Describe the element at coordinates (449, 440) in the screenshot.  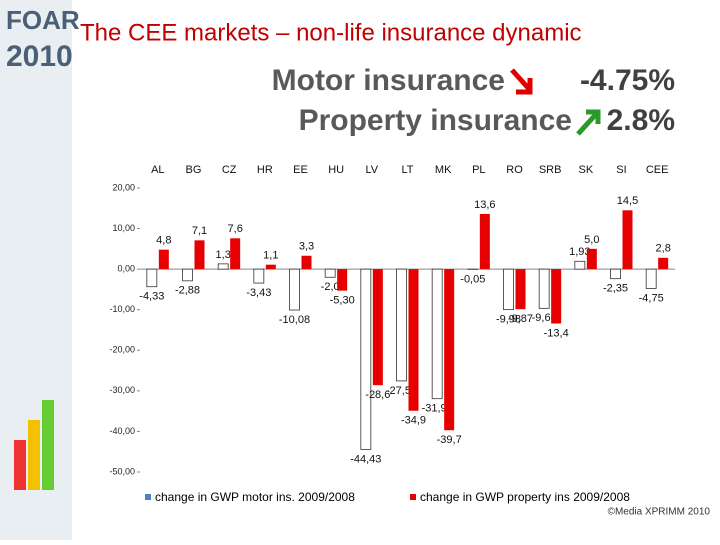
I see `data-label: -39,7` at that location.